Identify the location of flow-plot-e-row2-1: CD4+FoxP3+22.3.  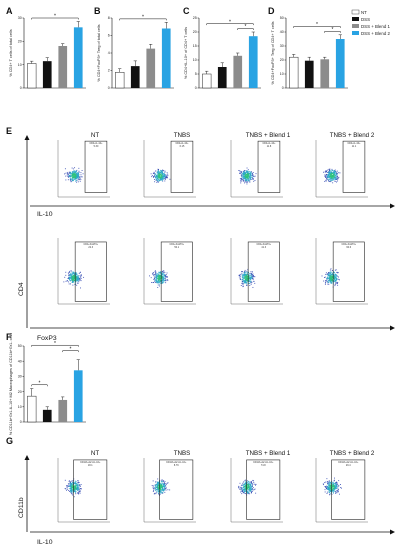
(83, 271).